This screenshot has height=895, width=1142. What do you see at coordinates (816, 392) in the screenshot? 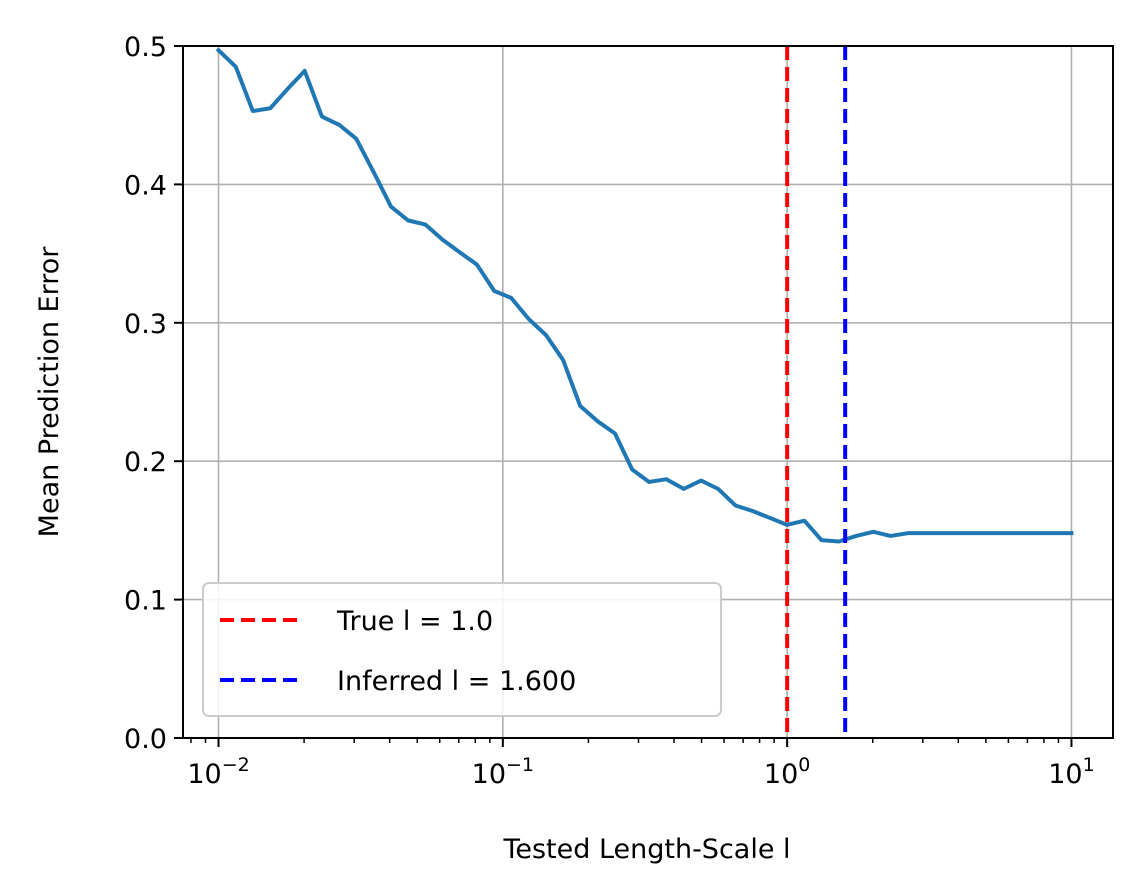
I see `reference-lines` at bounding box center [816, 392].